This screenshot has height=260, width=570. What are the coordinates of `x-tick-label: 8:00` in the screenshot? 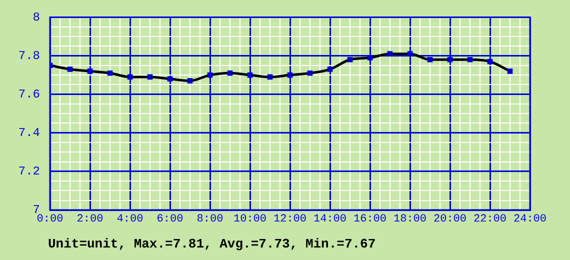 It's located at (210, 220).